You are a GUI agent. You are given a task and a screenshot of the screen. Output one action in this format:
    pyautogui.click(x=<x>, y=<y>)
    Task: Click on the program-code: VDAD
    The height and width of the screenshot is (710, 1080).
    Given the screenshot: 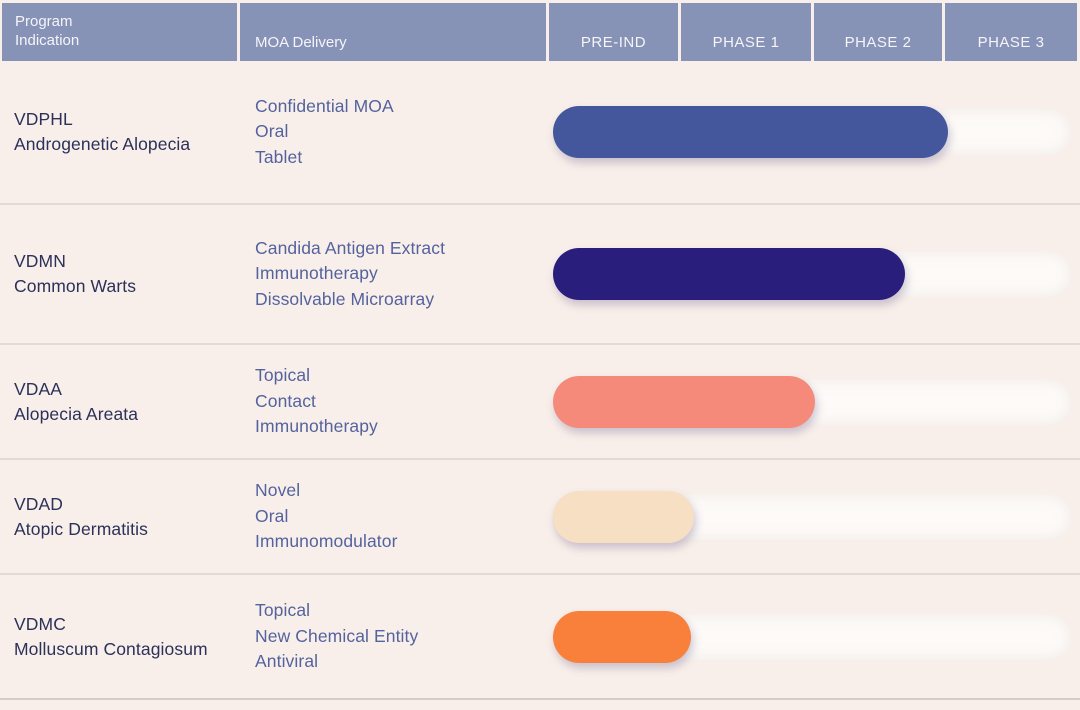 What is the action you would take?
    pyautogui.click(x=39, y=503)
    